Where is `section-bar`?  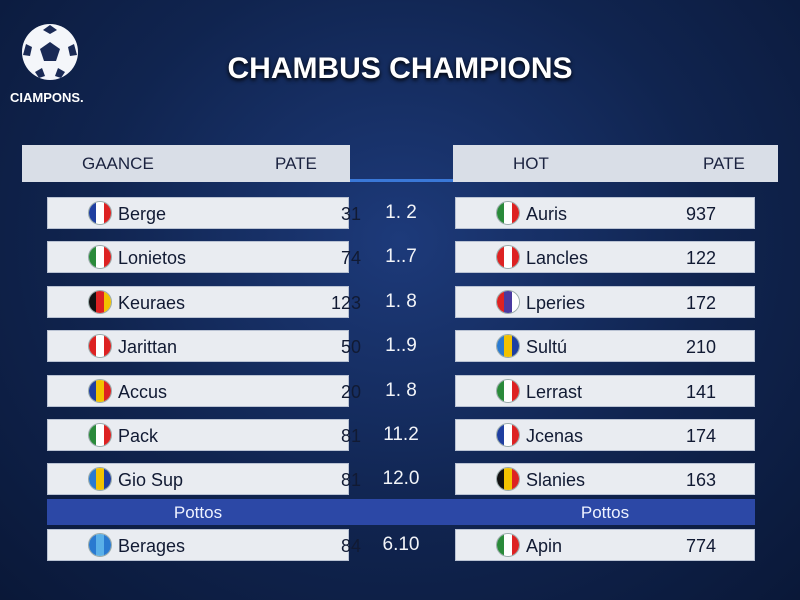 section-bar is located at coordinates (401, 512).